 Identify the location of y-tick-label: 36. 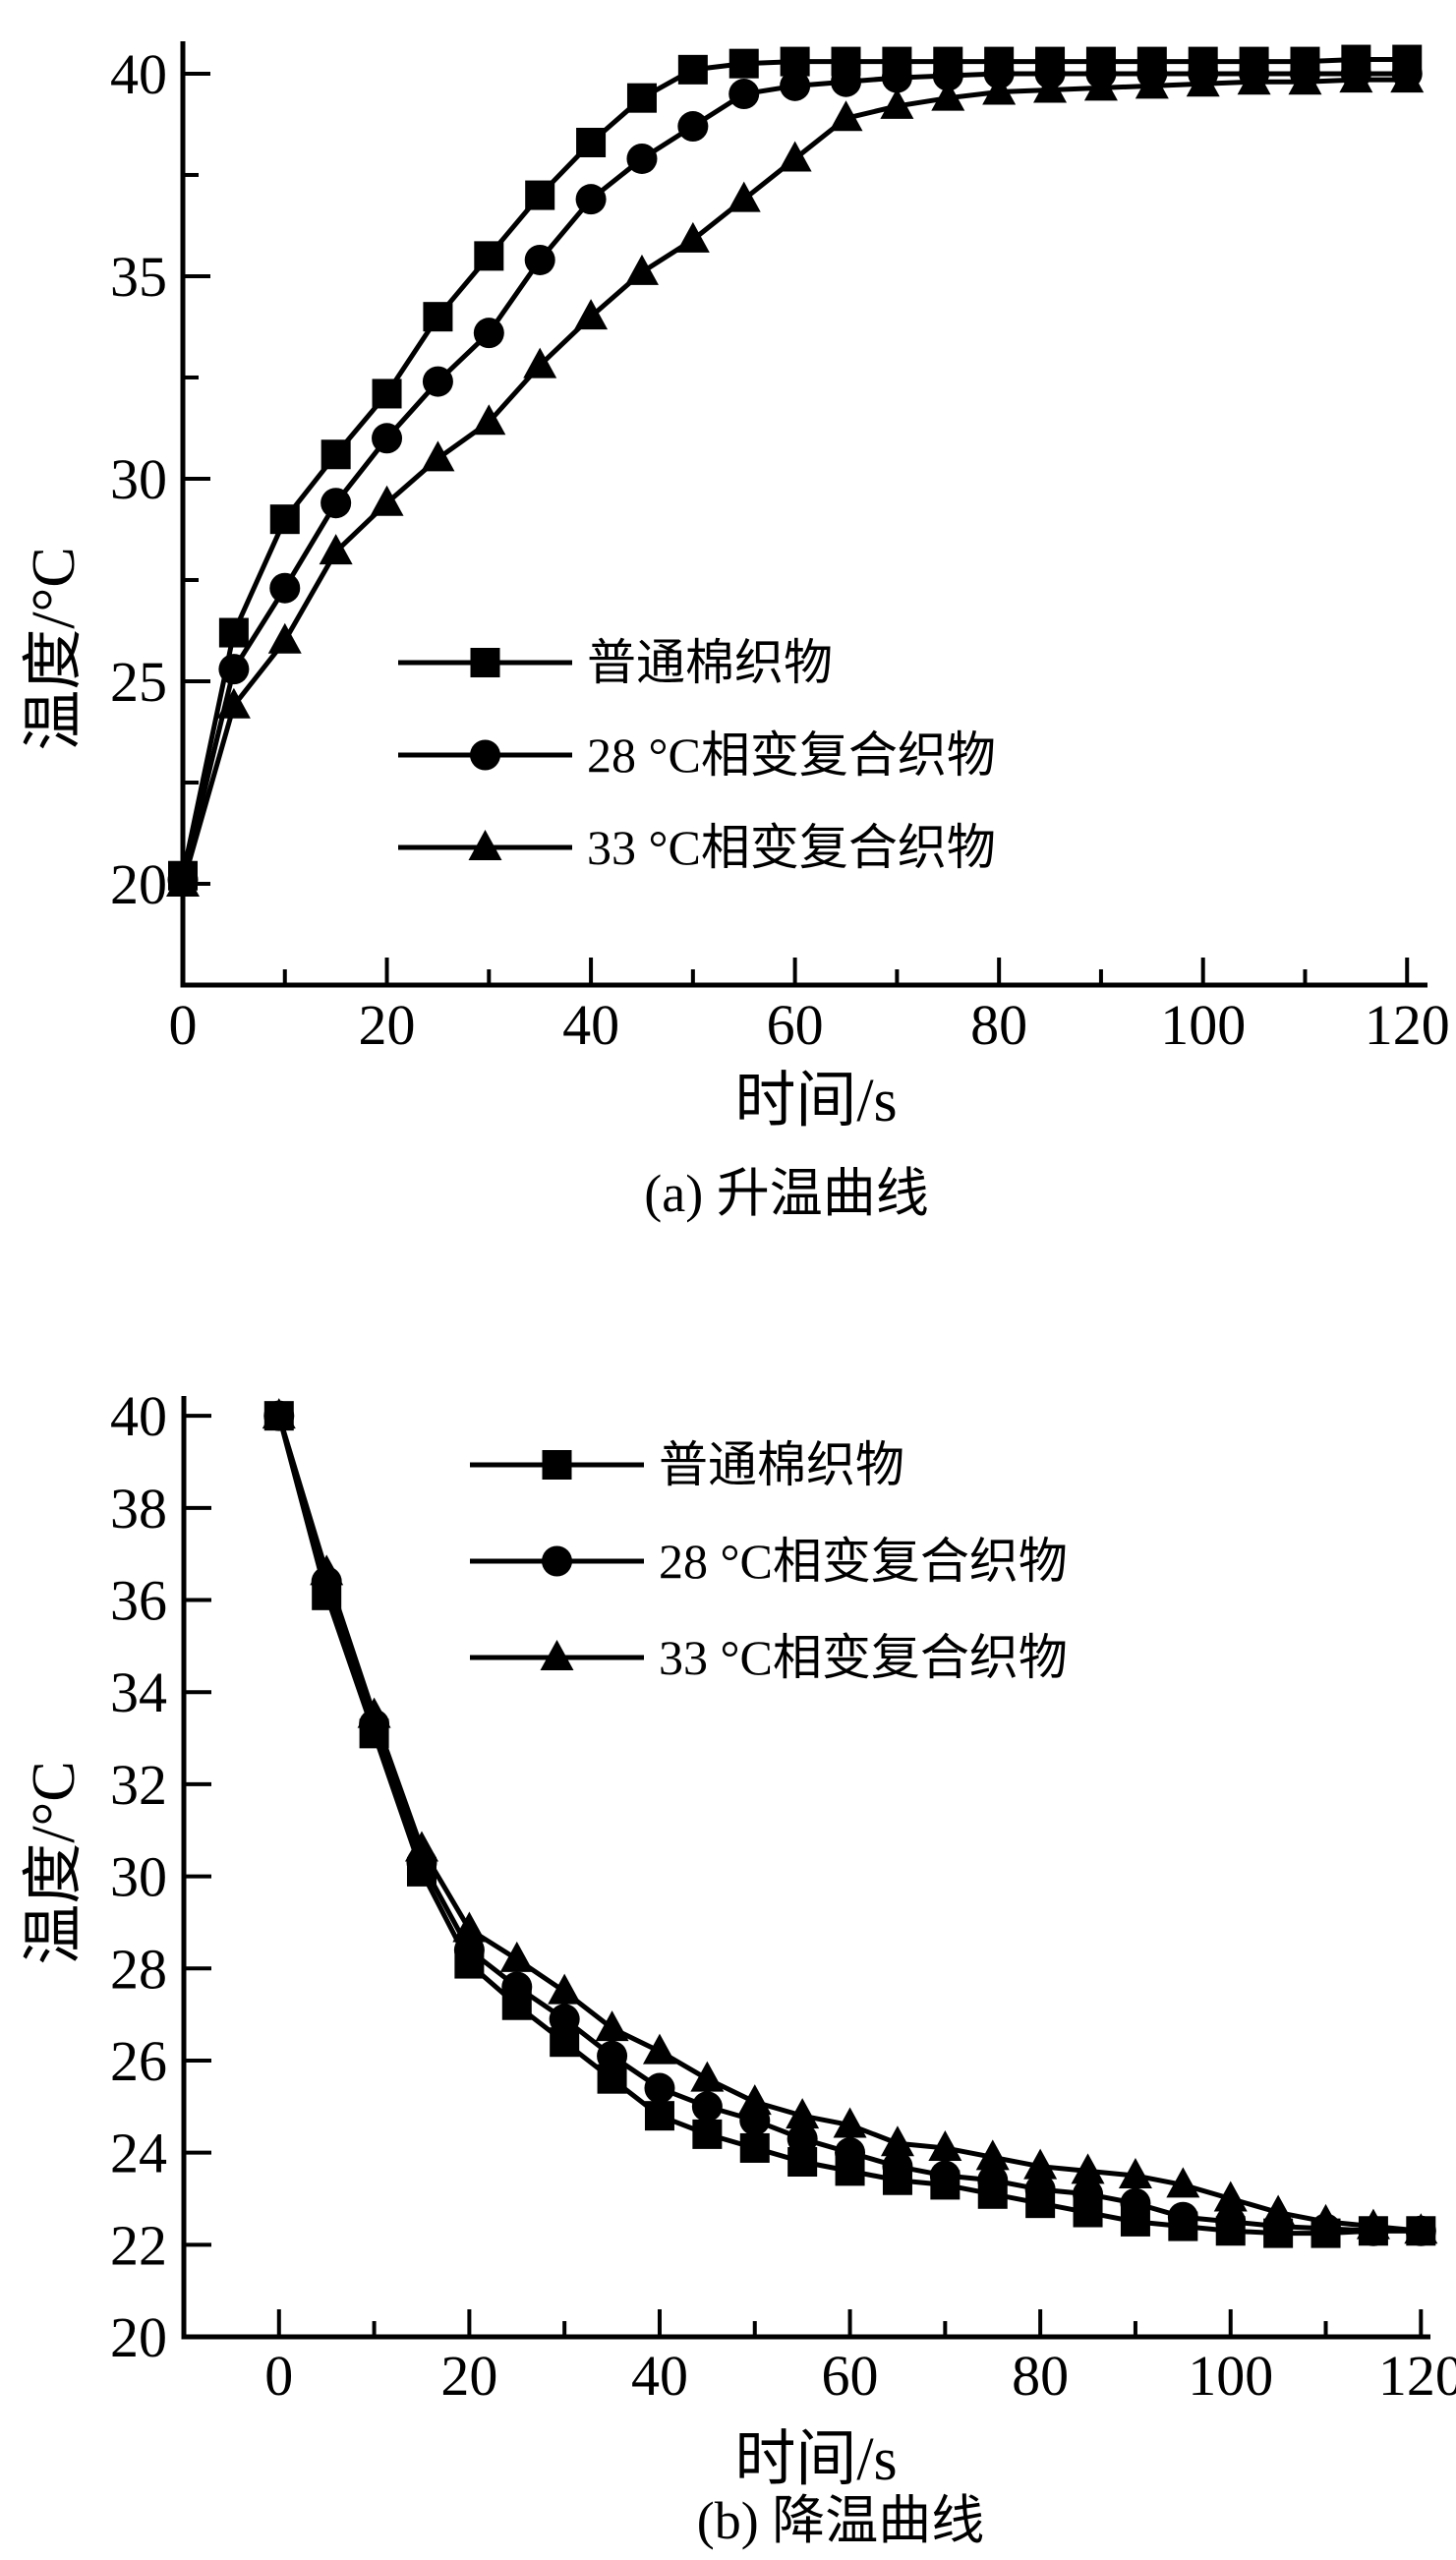
(138, 1601).